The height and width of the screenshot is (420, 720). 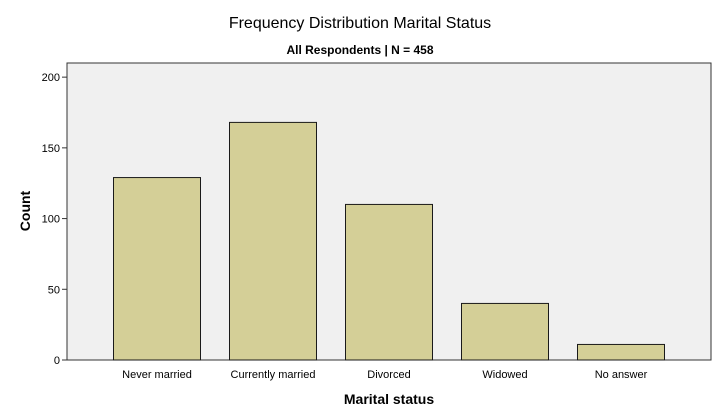 What do you see at coordinates (157, 375) in the screenshot?
I see `x-tick-label: Never married` at bounding box center [157, 375].